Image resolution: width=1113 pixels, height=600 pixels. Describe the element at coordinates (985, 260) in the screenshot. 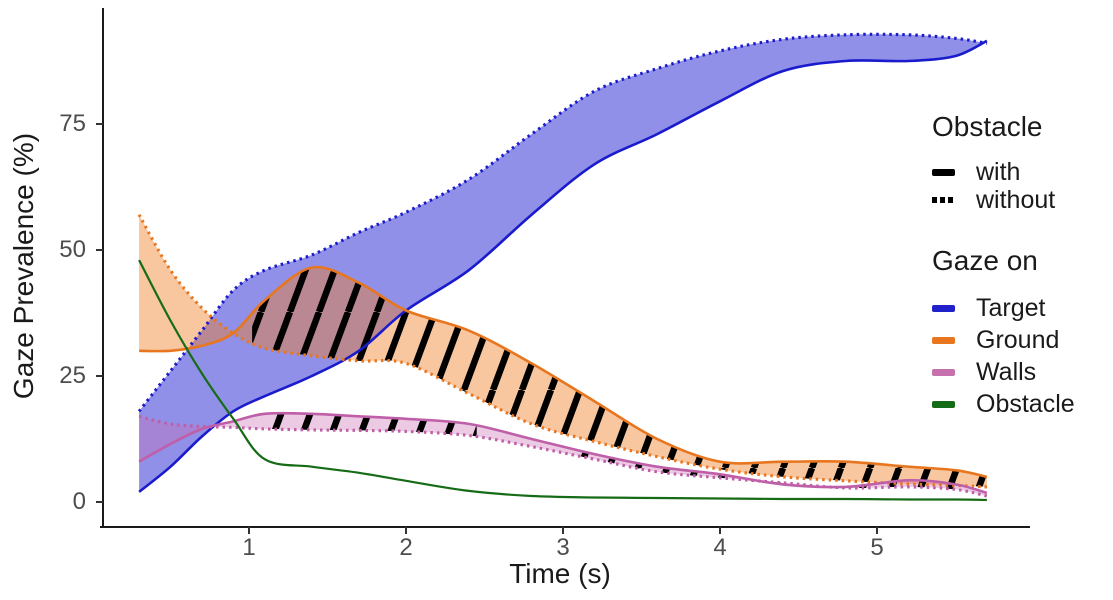

I see `legend-color-title: Gaze on` at that location.